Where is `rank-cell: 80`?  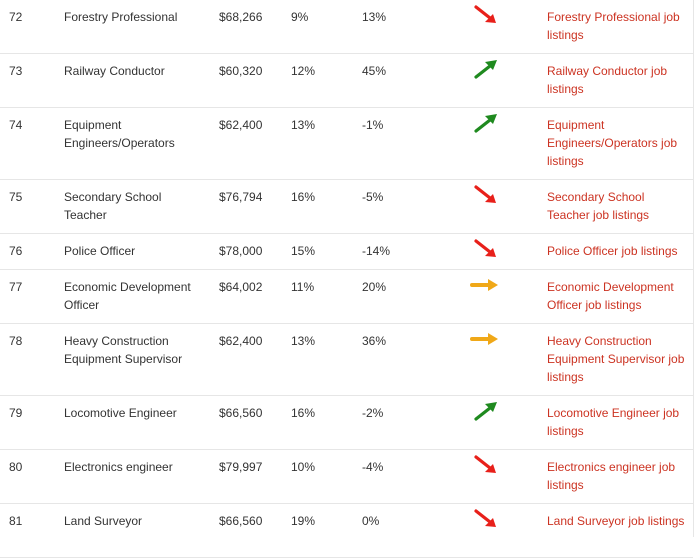
rank-cell: 80 is located at coordinates (16, 467).